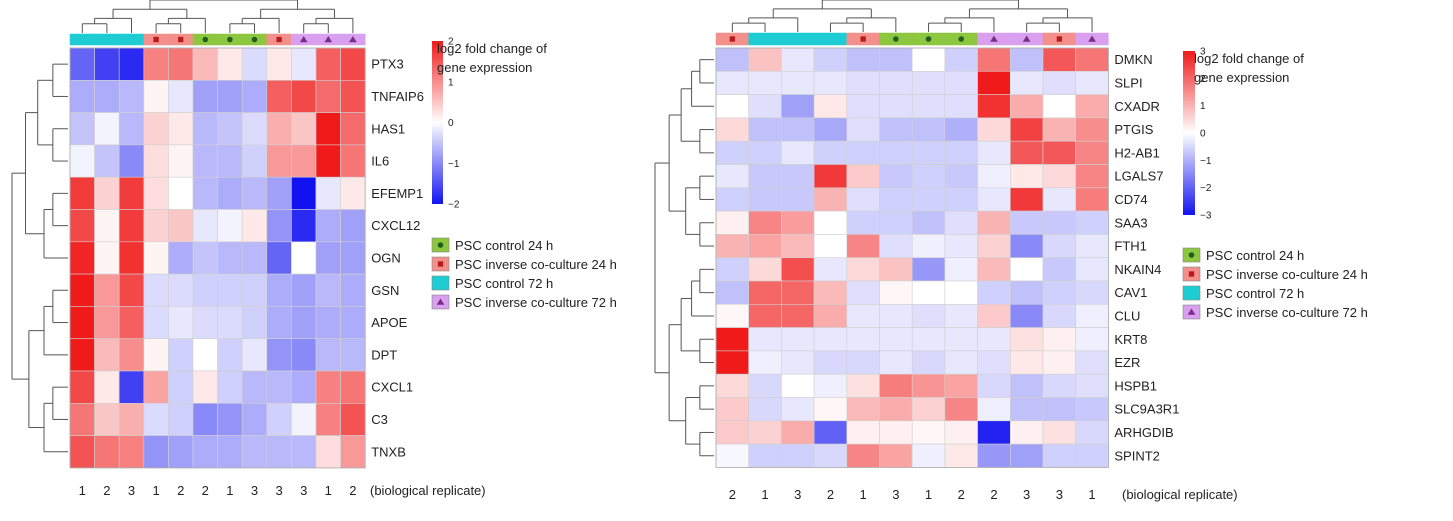 The width and height of the screenshot is (1453, 521). What do you see at coordinates (484, 67) in the screenshot?
I see `color-scale-title: gene expression` at bounding box center [484, 67].